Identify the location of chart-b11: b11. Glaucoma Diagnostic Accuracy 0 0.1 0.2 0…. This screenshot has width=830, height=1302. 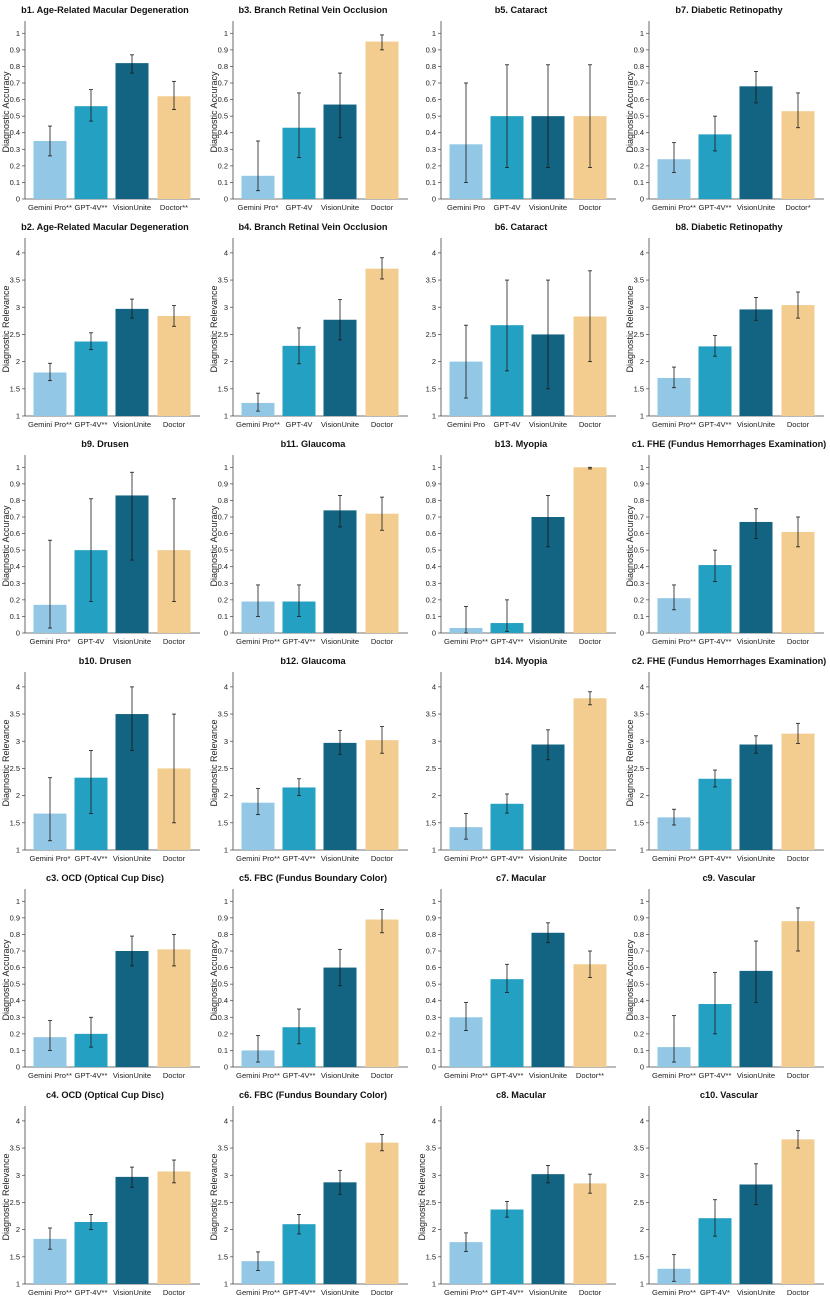
(308, 542).